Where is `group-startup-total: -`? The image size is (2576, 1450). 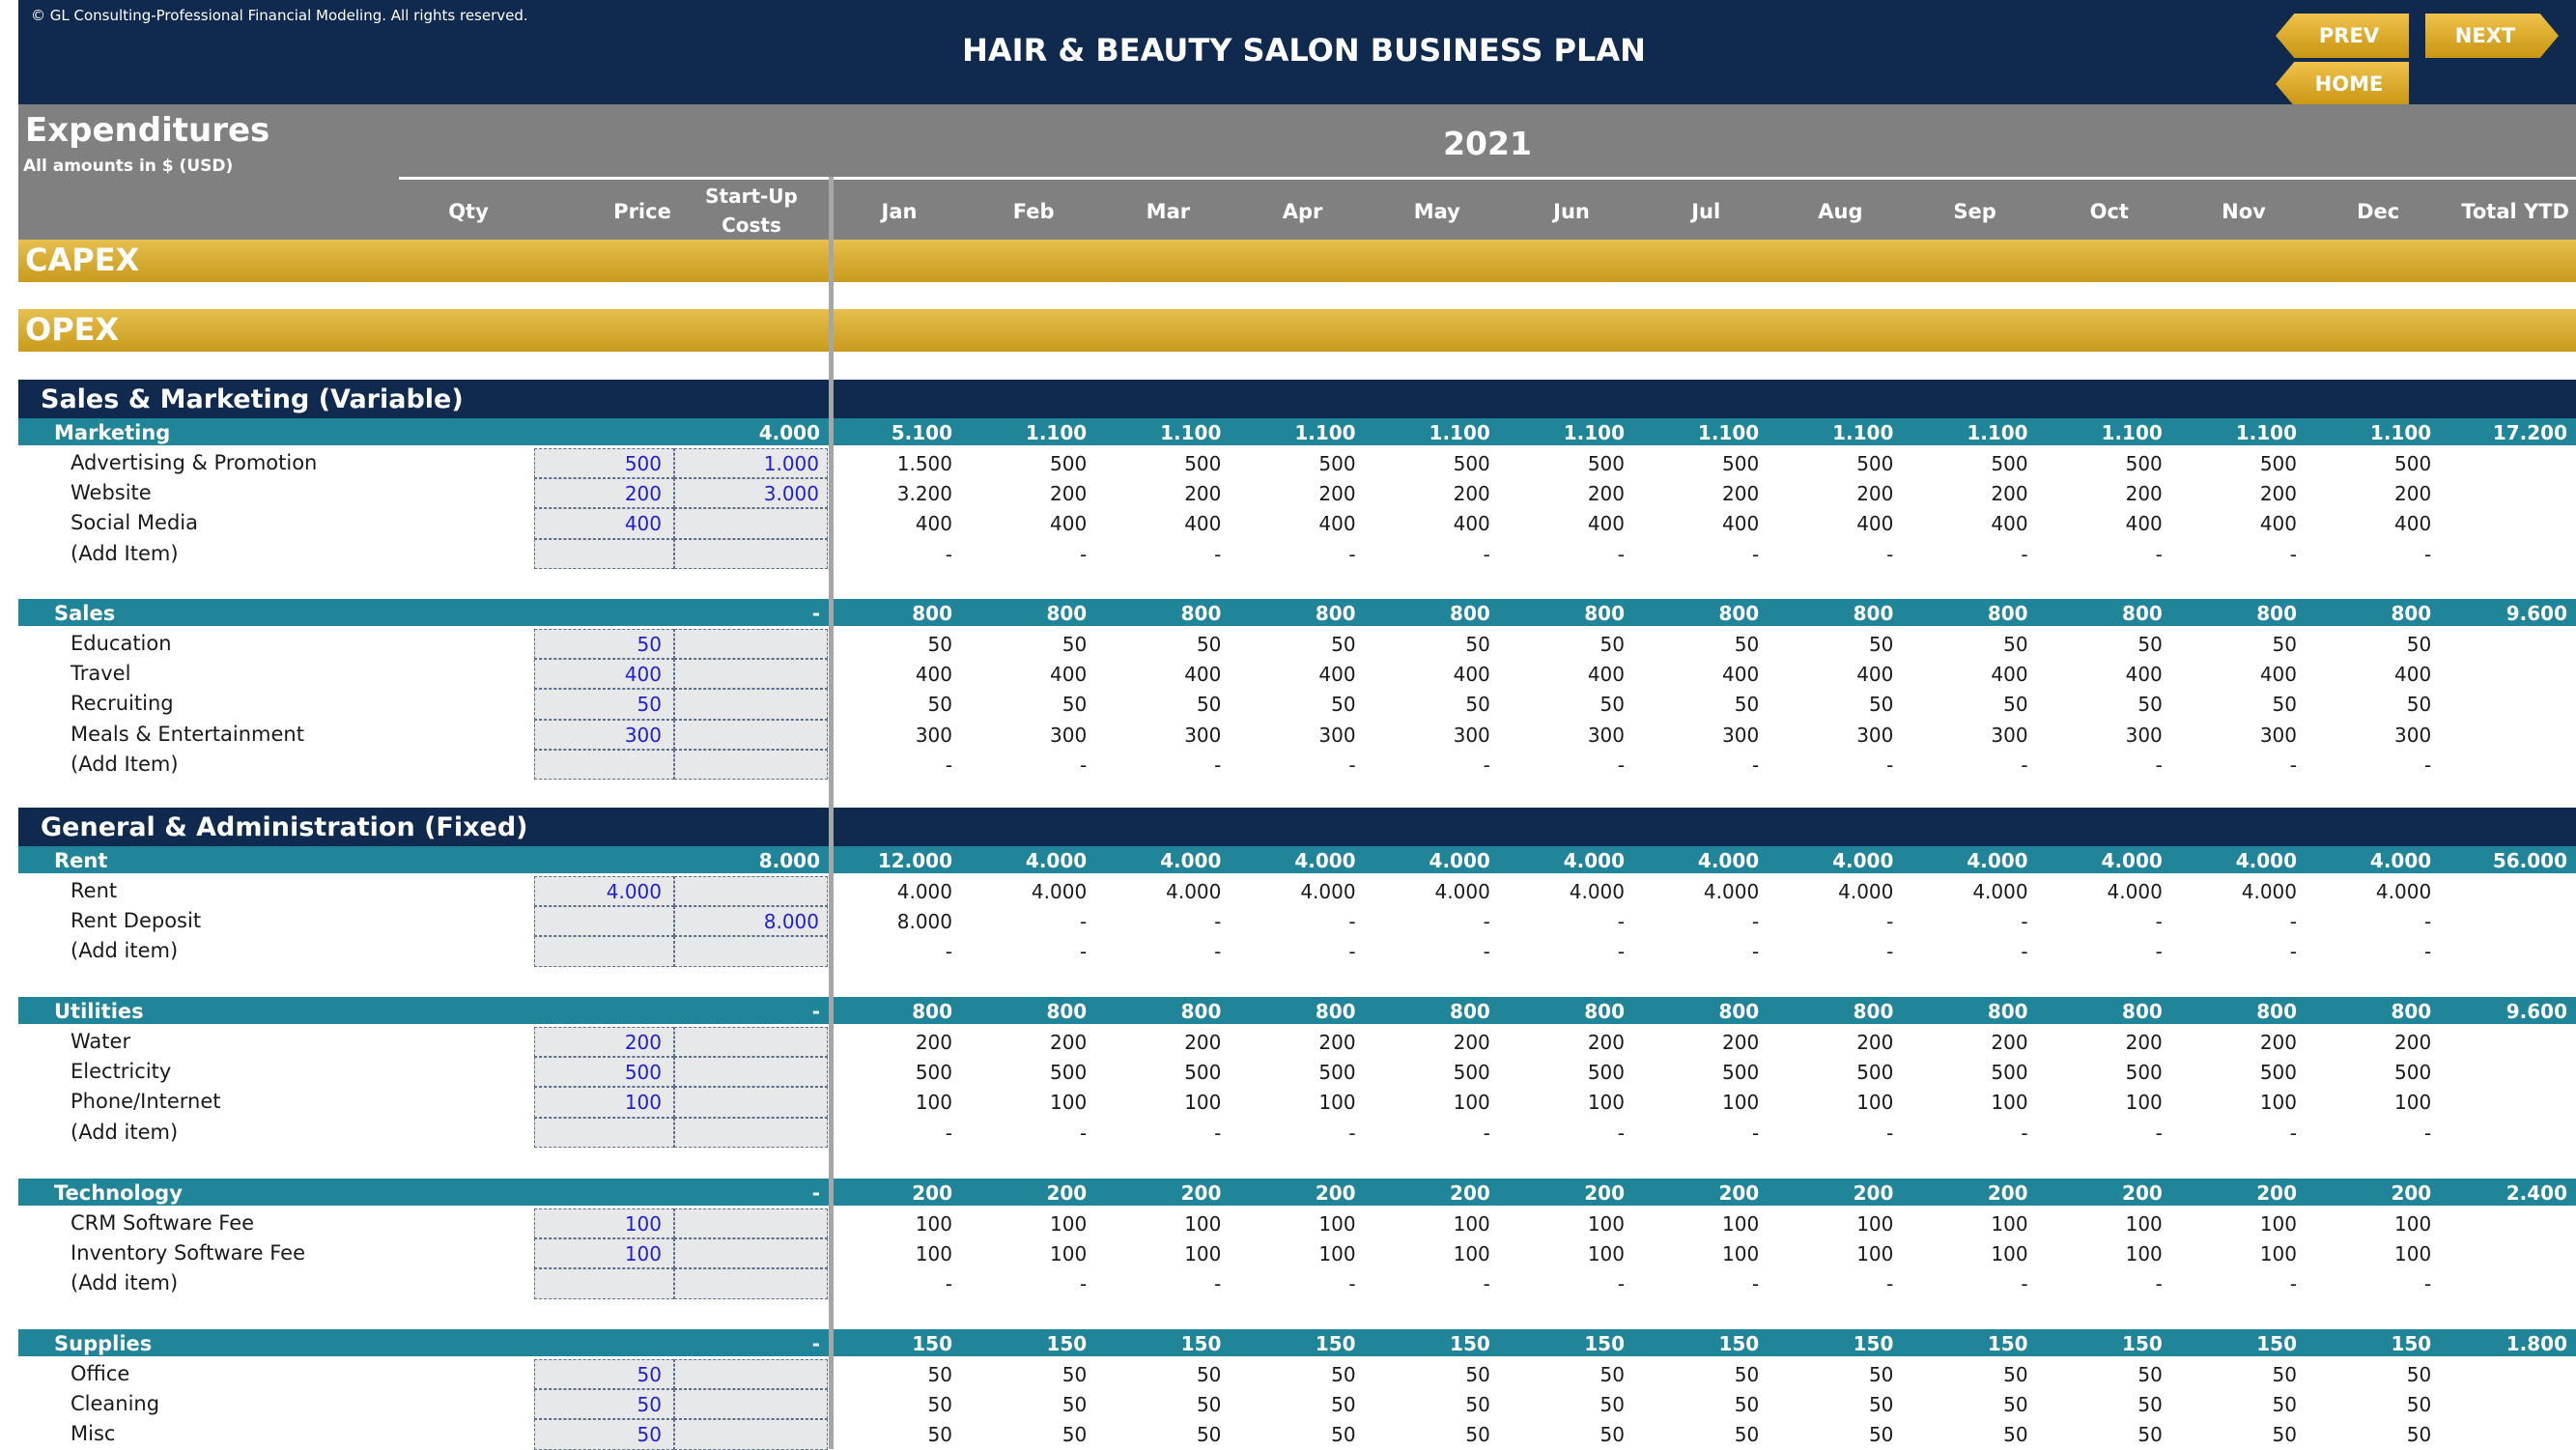
group-startup-total: - is located at coordinates (815, 1012).